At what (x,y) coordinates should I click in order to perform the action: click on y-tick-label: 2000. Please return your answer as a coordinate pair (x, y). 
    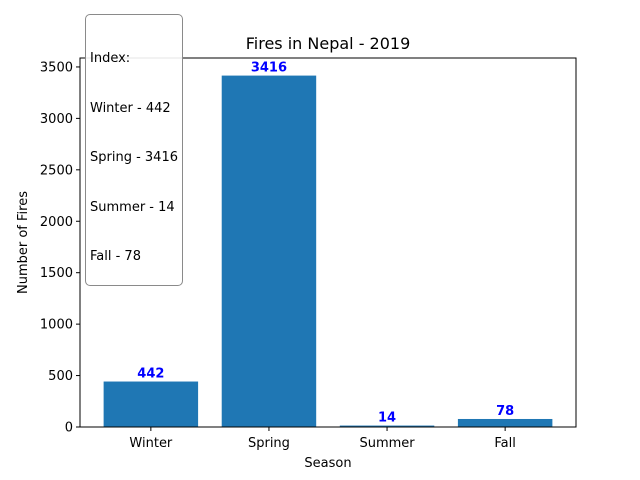
    Looking at the image, I should click on (56, 222).